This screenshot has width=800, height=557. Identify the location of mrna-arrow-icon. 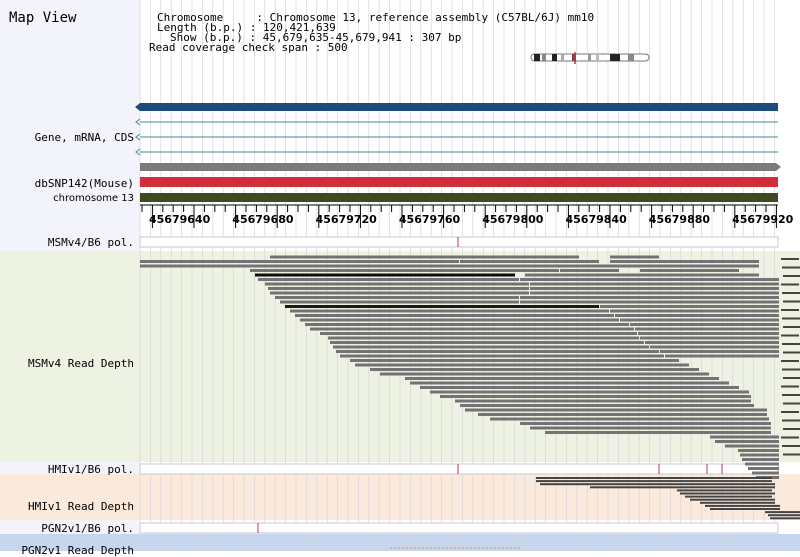
(138, 122).